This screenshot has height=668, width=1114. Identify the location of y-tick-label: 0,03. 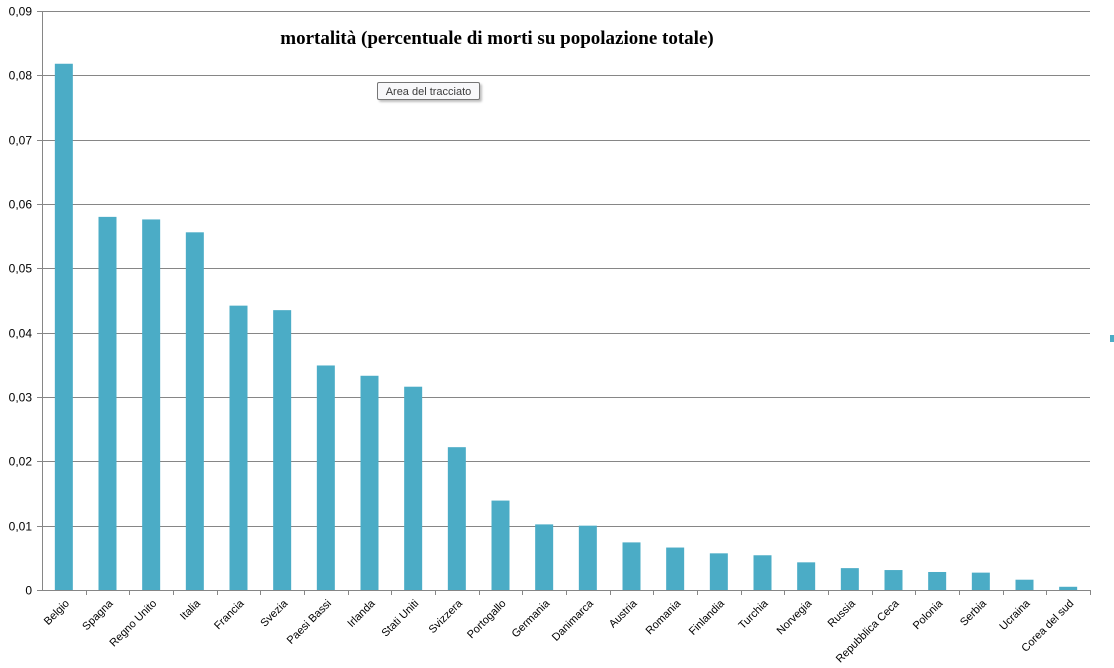
(21, 398).